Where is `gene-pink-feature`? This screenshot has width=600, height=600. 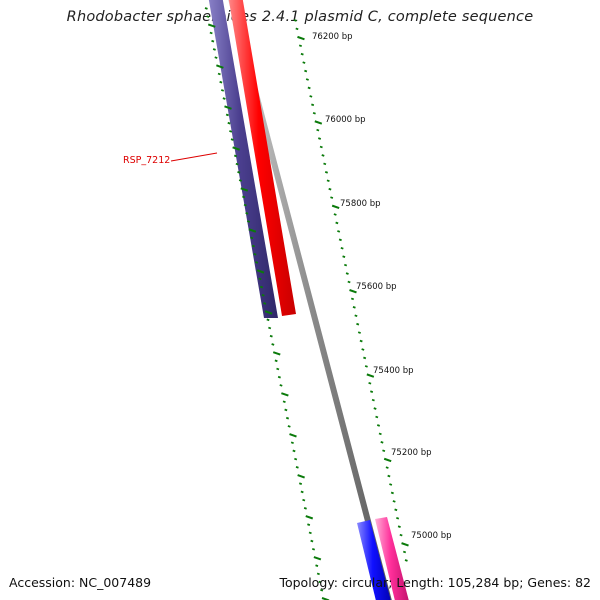 gene-pink-feature is located at coordinates (392, 558).